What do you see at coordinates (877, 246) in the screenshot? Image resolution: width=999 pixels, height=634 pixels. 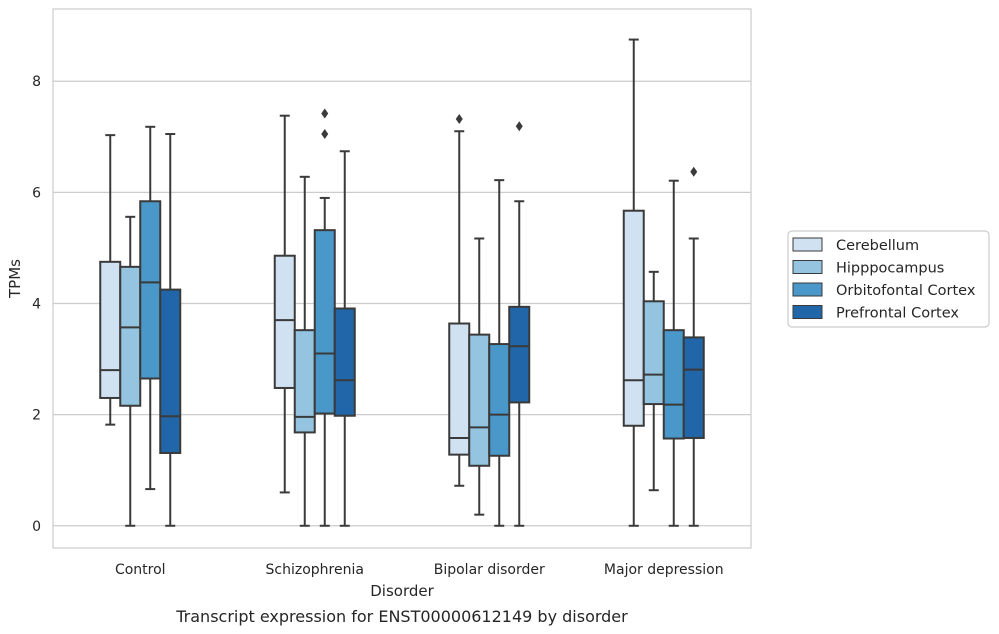 I see `legend-label: Cerebellum` at bounding box center [877, 246].